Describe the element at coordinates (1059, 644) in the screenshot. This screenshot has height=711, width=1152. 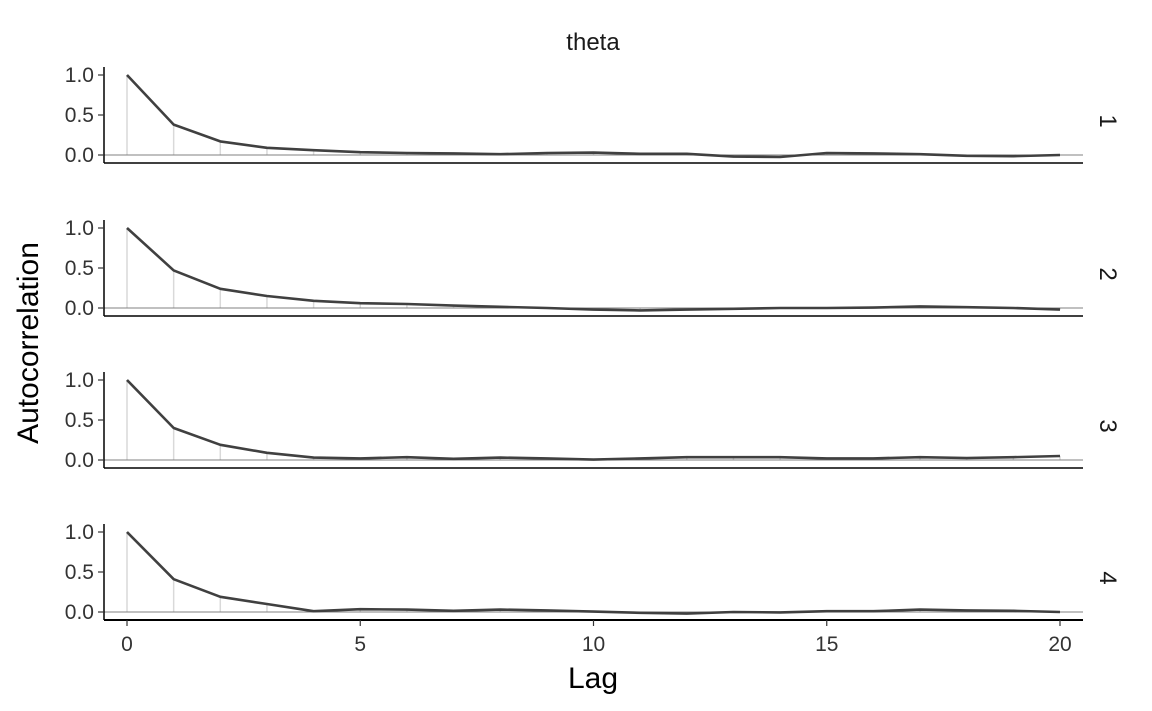
I see `x-tick-label: 20` at that location.